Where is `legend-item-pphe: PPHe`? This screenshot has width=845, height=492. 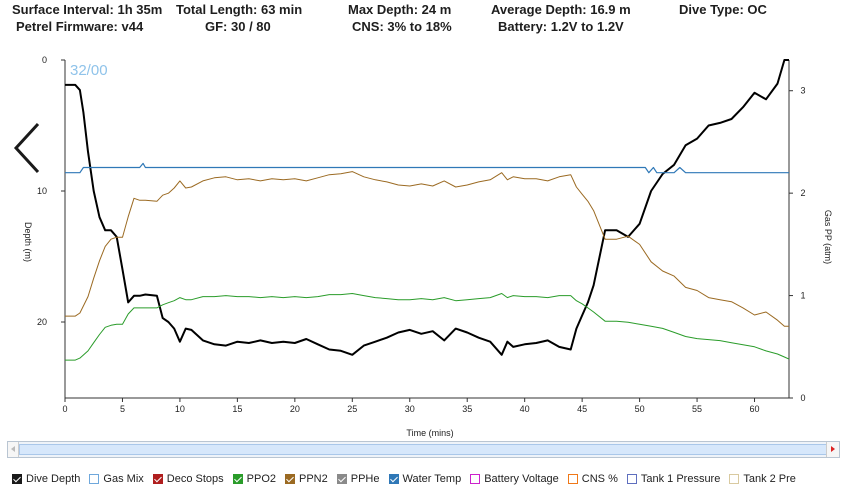 legend-item-pphe: PPHe is located at coordinates (358, 479).